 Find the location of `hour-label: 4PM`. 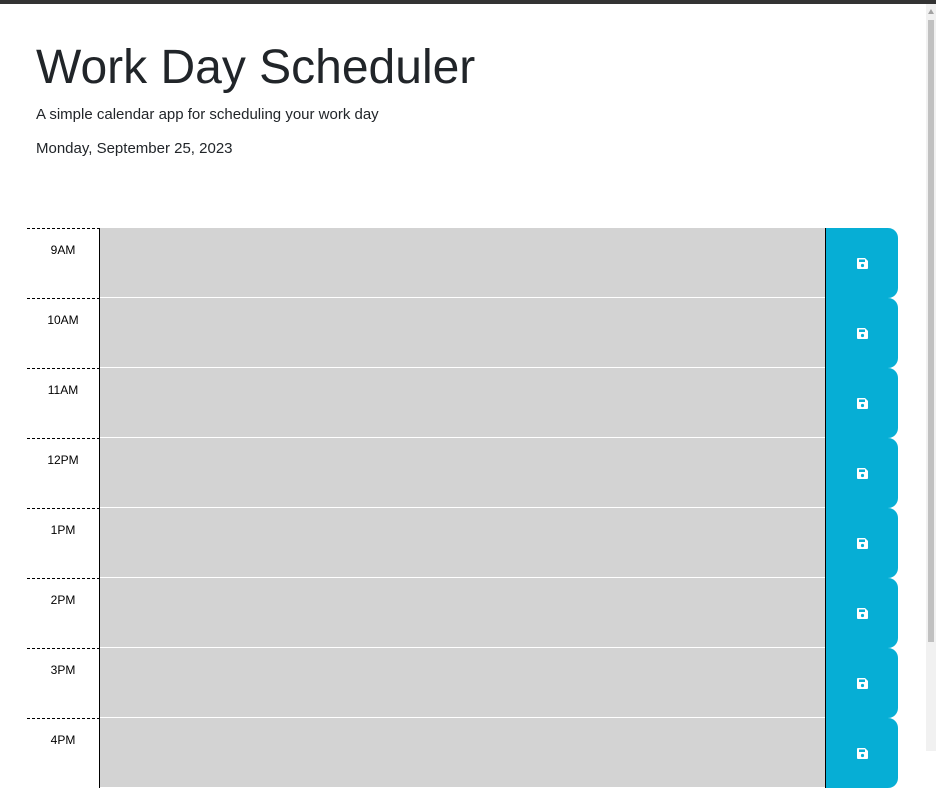

hour-label: 4PM is located at coordinates (63, 753).